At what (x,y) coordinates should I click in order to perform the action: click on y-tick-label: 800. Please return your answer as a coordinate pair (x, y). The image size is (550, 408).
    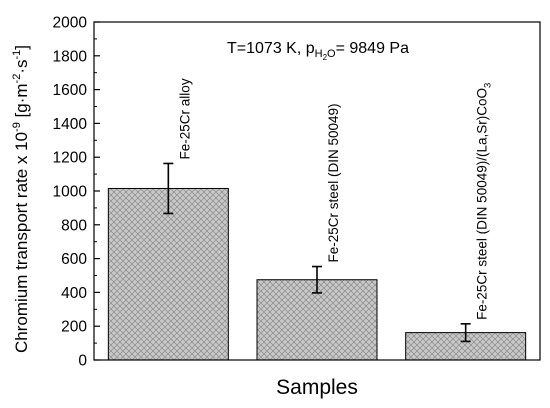
    Looking at the image, I should click on (74, 225).